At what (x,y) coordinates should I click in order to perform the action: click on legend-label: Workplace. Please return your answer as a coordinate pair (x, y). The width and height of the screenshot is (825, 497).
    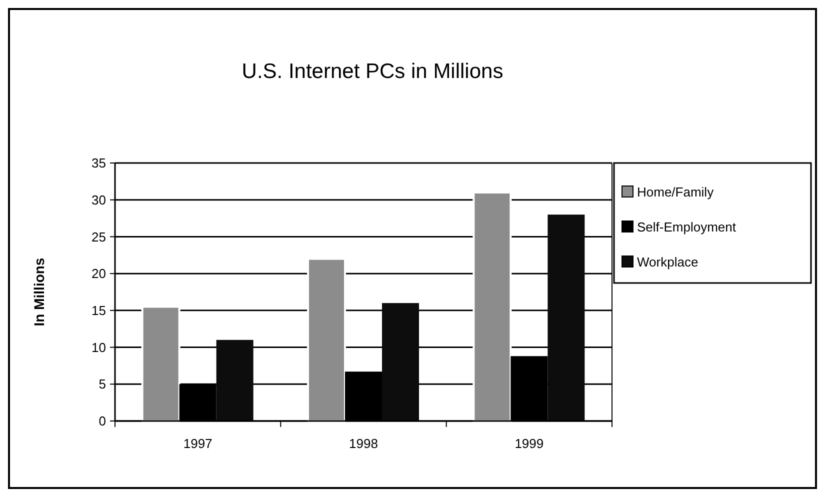
    Looking at the image, I should click on (667, 262).